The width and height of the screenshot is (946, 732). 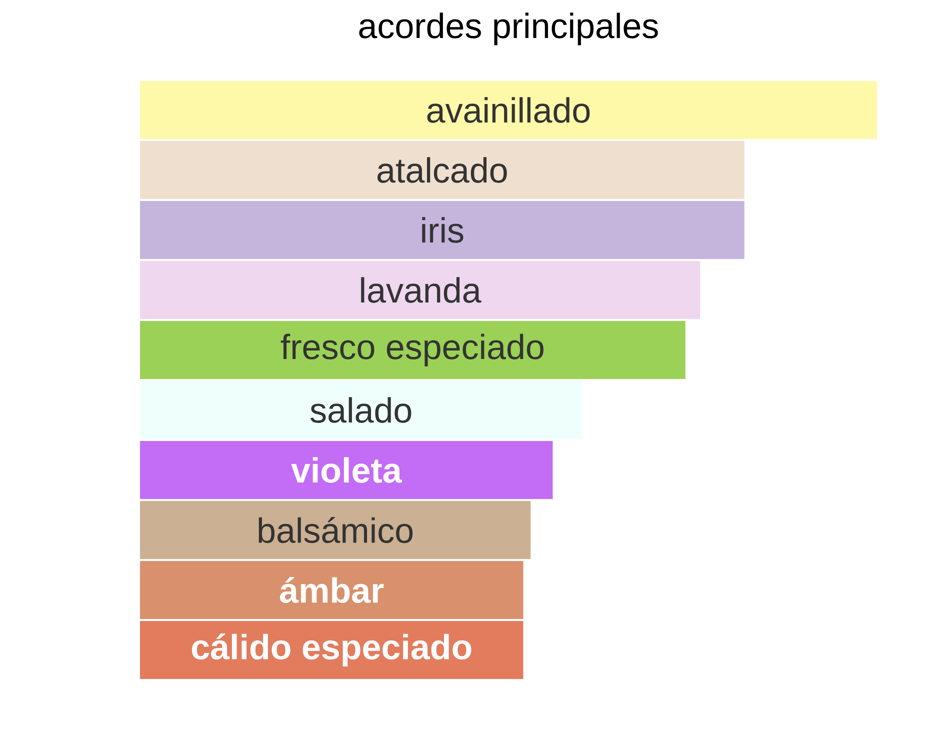 I want to click on y-tick-label: fresco especiado, so click(x=412, y=350).